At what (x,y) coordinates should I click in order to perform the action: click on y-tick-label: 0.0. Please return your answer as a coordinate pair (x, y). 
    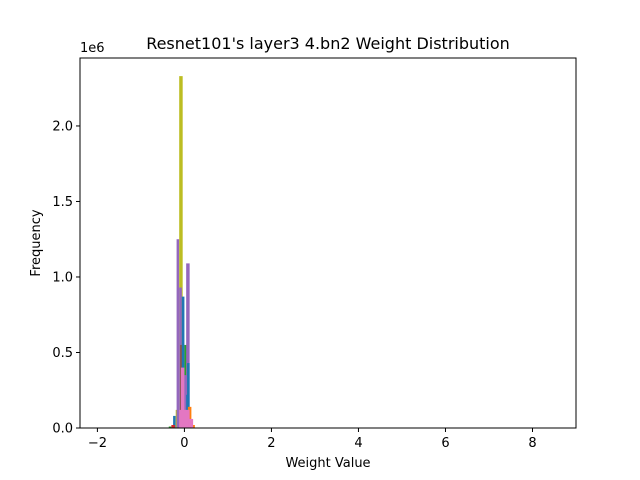
    Looking at the image, I should click on (62, 429).